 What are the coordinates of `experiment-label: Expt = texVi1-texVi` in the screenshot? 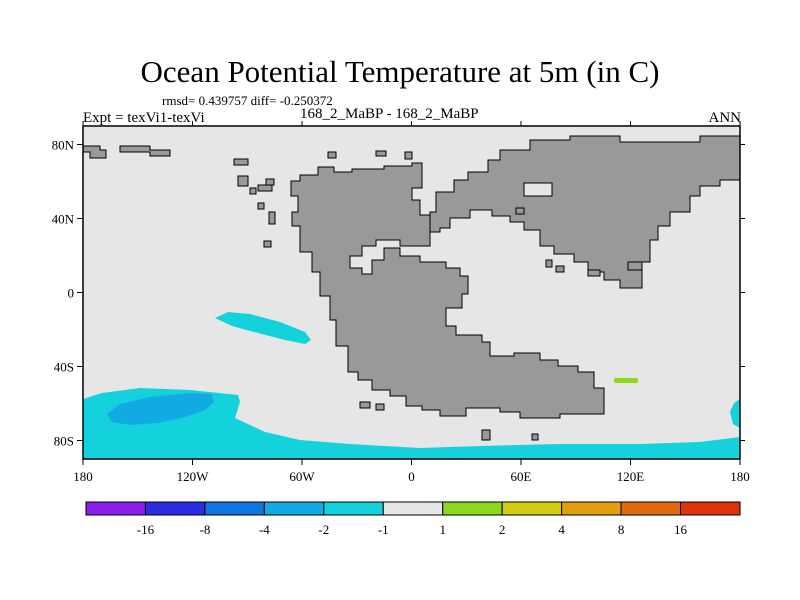 It's located at (144, 118).